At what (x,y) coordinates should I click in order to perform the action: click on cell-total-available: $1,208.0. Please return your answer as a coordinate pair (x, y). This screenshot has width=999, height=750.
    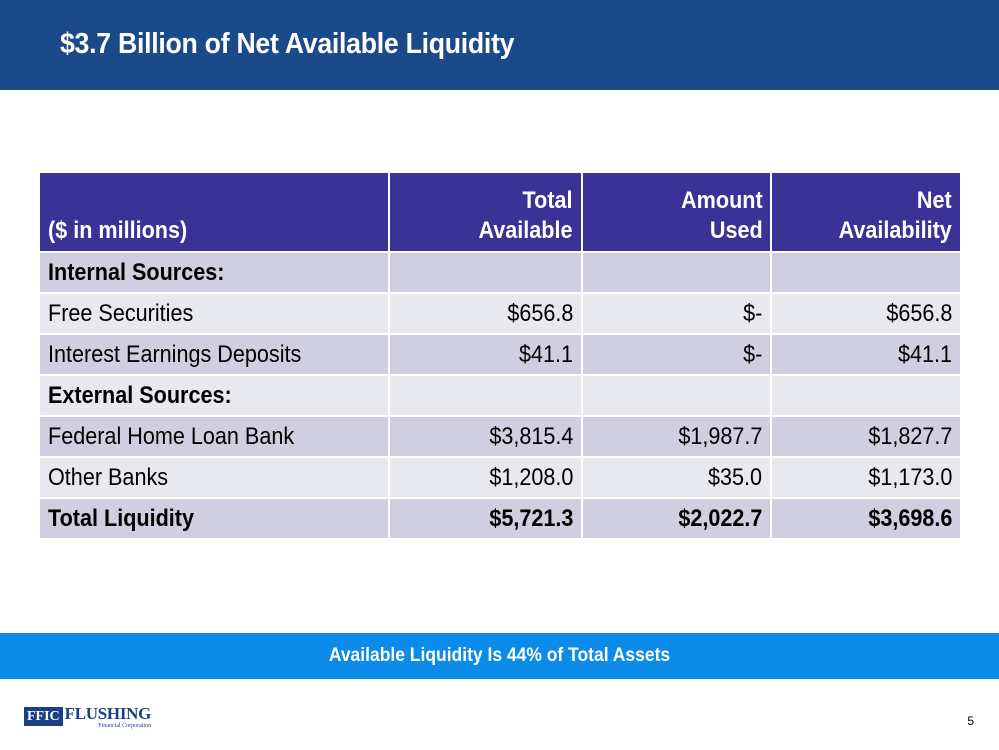
    Looking at the image, I should click on (485, 477).